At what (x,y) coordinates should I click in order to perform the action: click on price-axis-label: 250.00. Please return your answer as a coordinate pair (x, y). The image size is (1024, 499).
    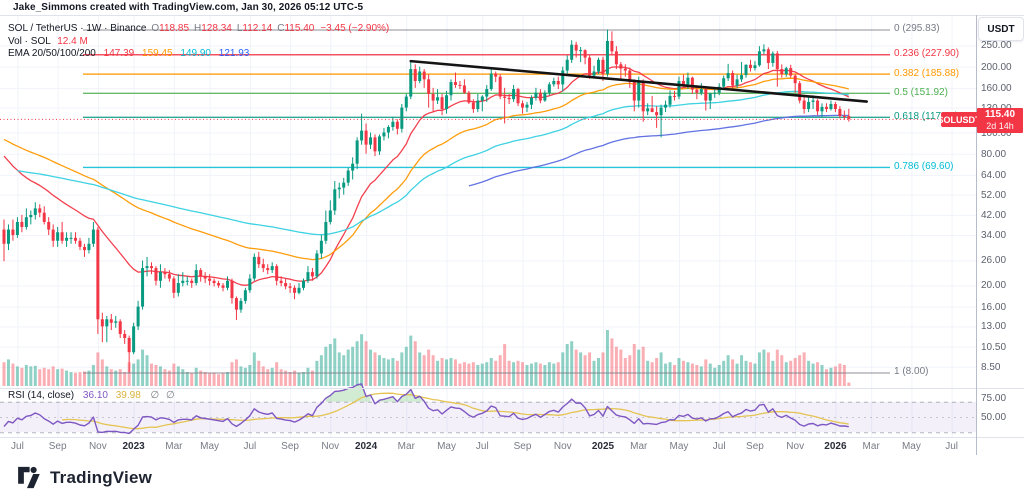
    Looking at the image, I should click on (996, 46).